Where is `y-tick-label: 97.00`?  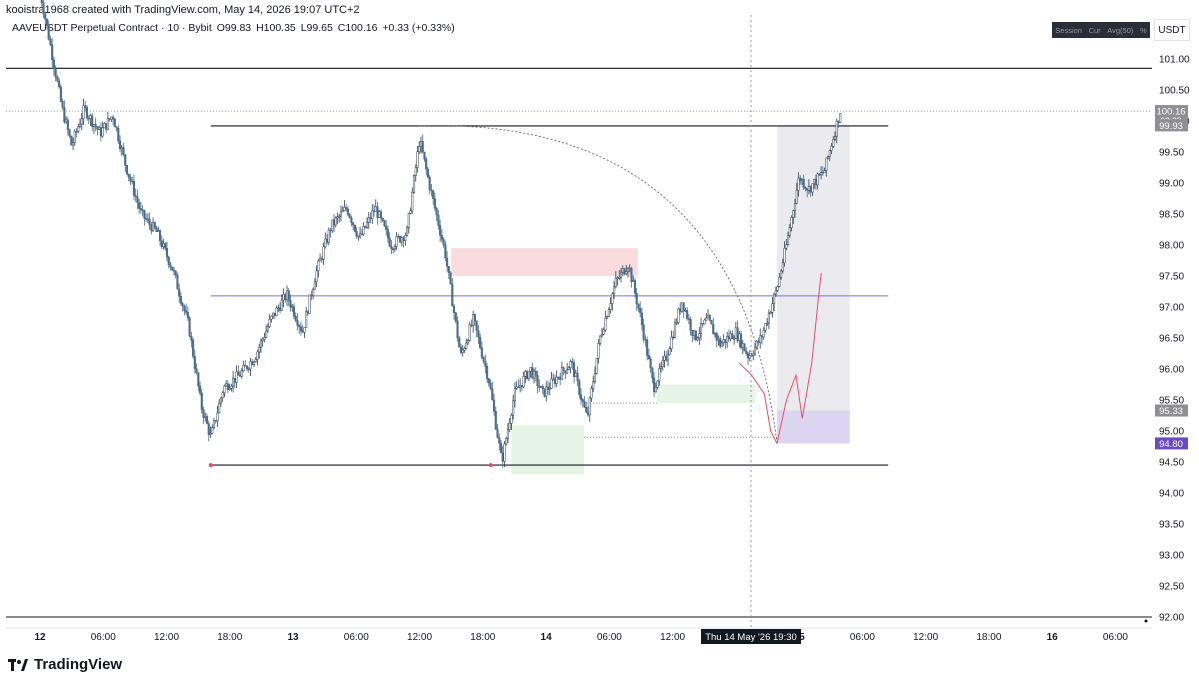 y-tick-label: 97.00 is located at coordinates (1171, 308).